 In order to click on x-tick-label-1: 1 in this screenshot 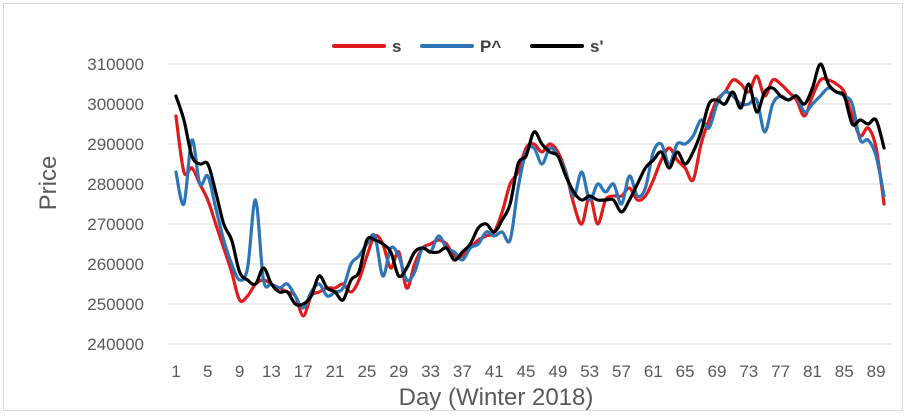, I will do `click(175, 371)`.